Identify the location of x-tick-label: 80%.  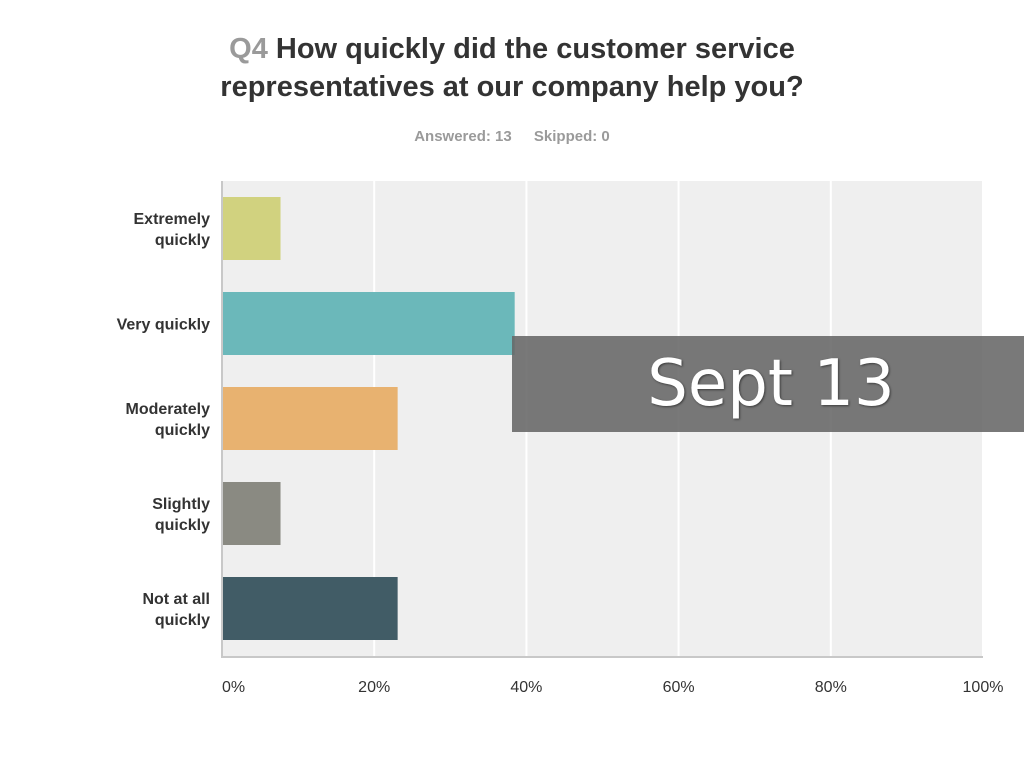
(831, 687).